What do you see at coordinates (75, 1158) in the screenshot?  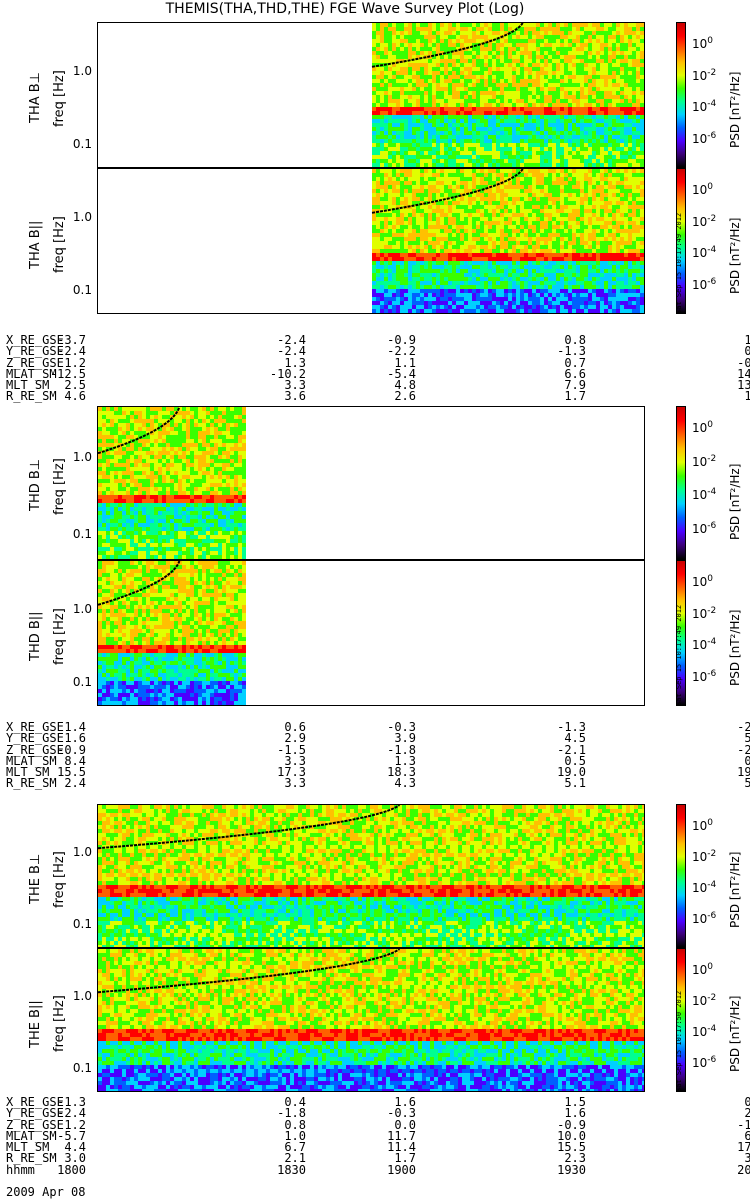 I see `ephemeris-value: 3.0` at bounding box center [75, 1158].